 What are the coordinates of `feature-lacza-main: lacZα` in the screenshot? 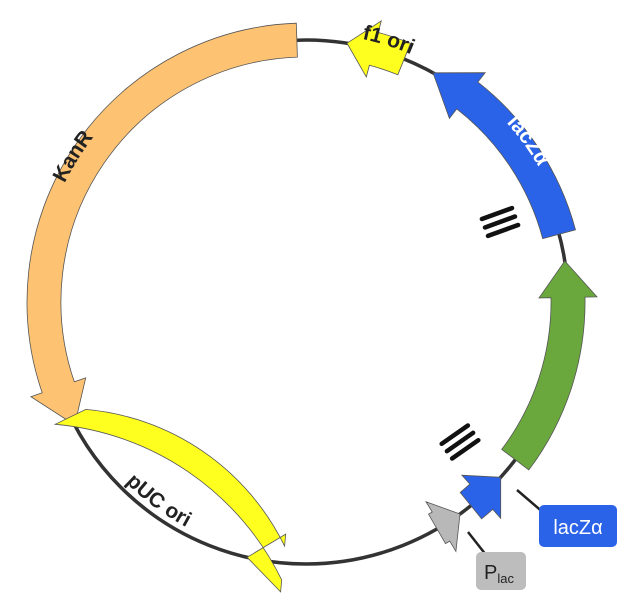 It's located at (504, 156).